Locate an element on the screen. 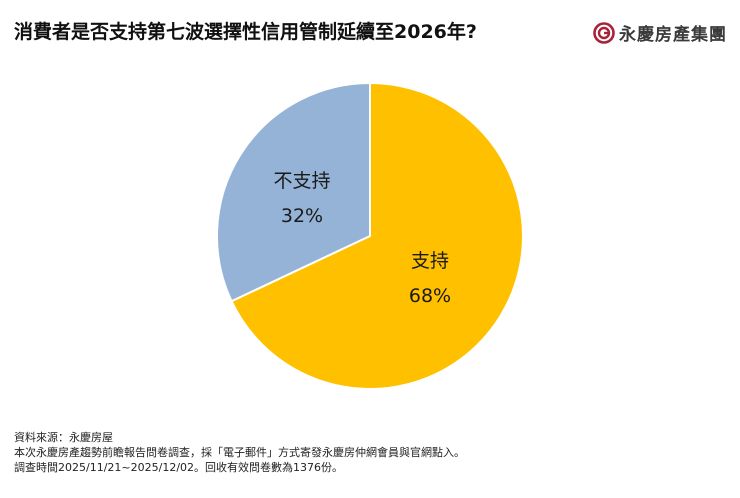 This screenshot has width=740, height=498. slice-label-support-name: 支持 is located at coordinates (429, 261).